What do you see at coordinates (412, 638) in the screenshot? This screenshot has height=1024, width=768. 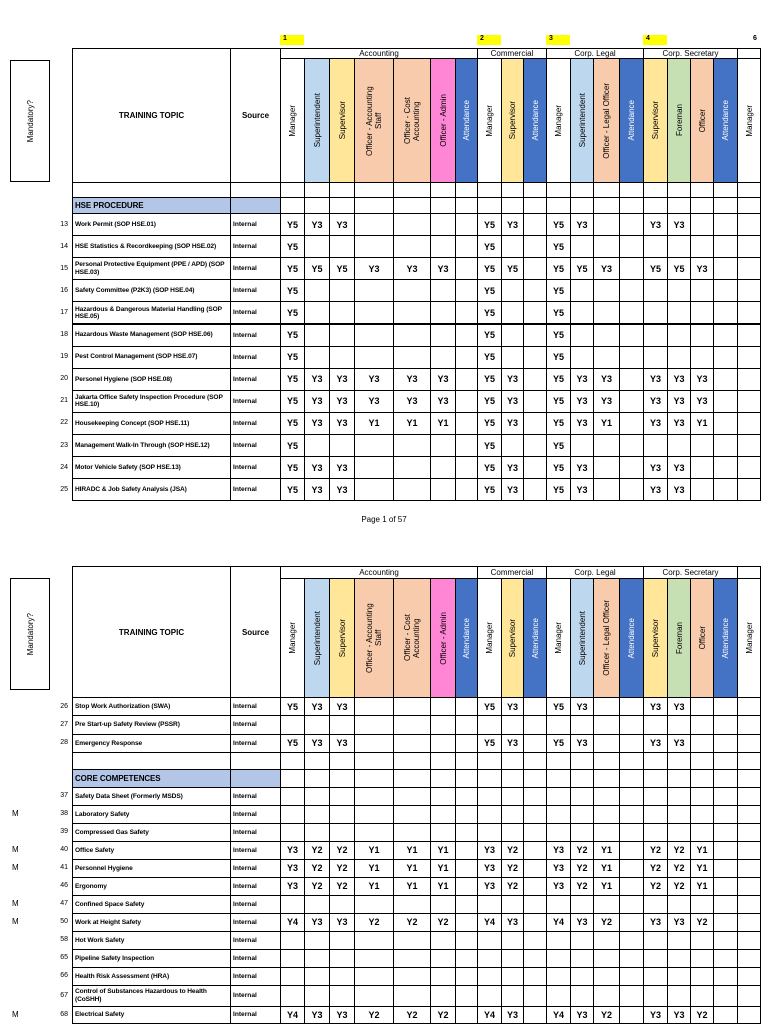 I see `role-header-text: Officer - Cost Accounting` at bounding box center [412, 638].